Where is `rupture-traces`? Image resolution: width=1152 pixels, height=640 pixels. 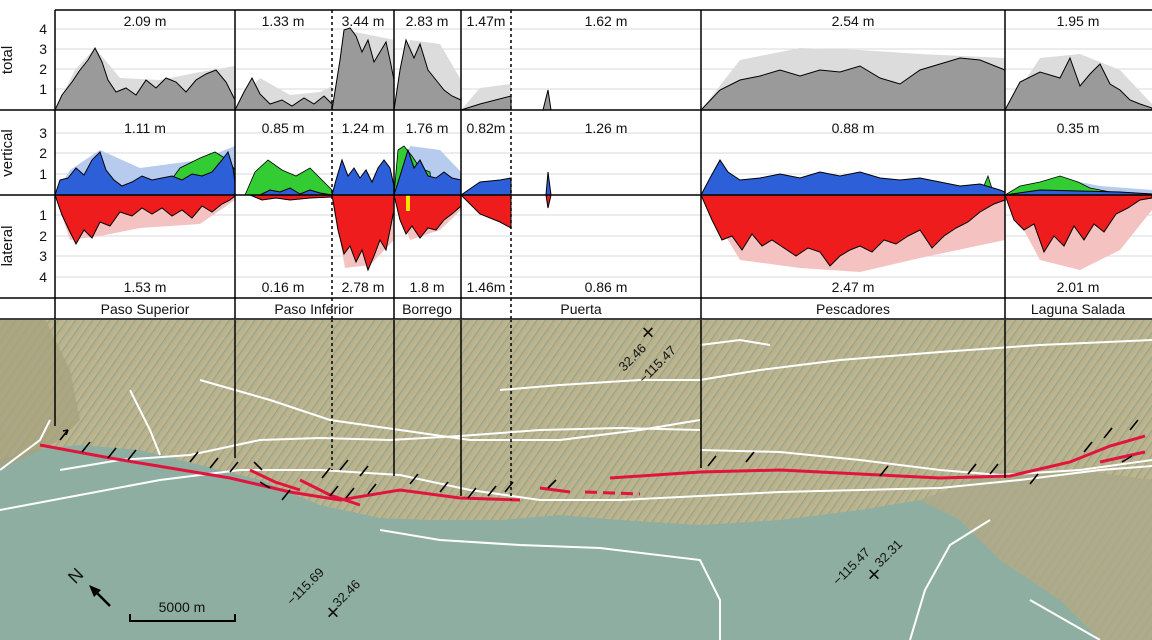
rupture-traces is located at coordinates (592, 470).